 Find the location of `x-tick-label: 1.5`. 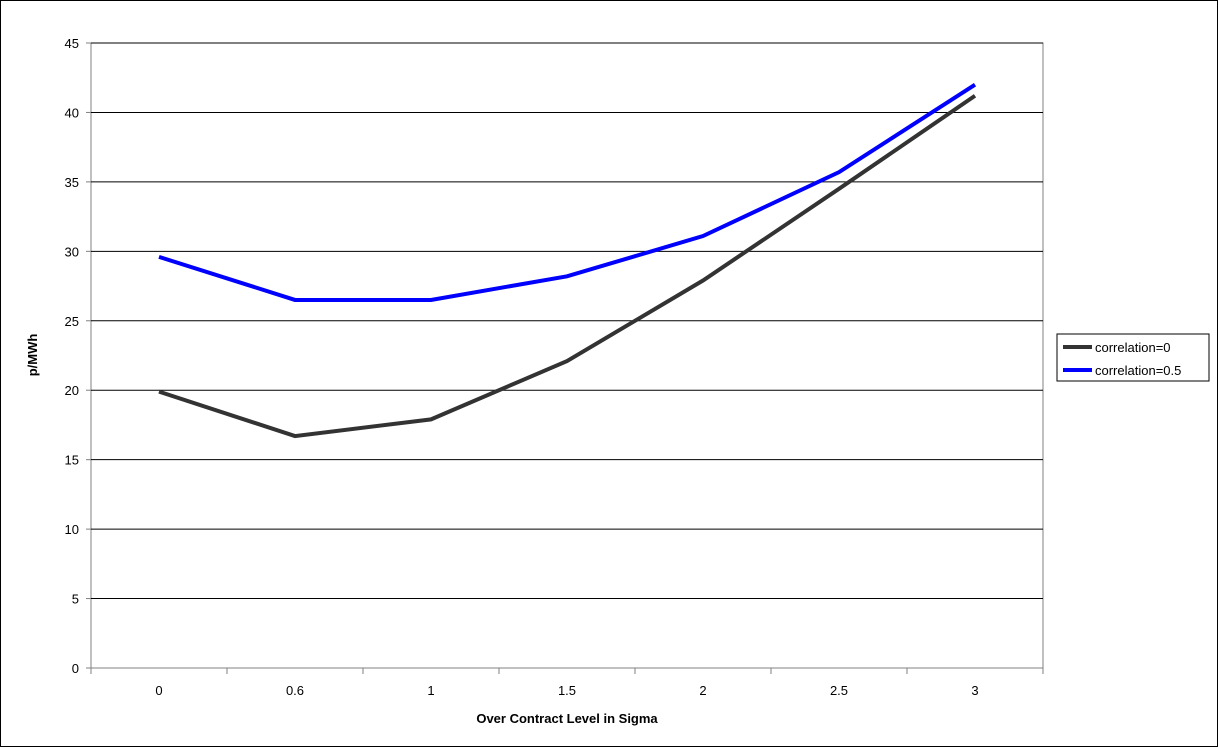

x-tick-label: 1.5 is located at coordinates (567, 690).